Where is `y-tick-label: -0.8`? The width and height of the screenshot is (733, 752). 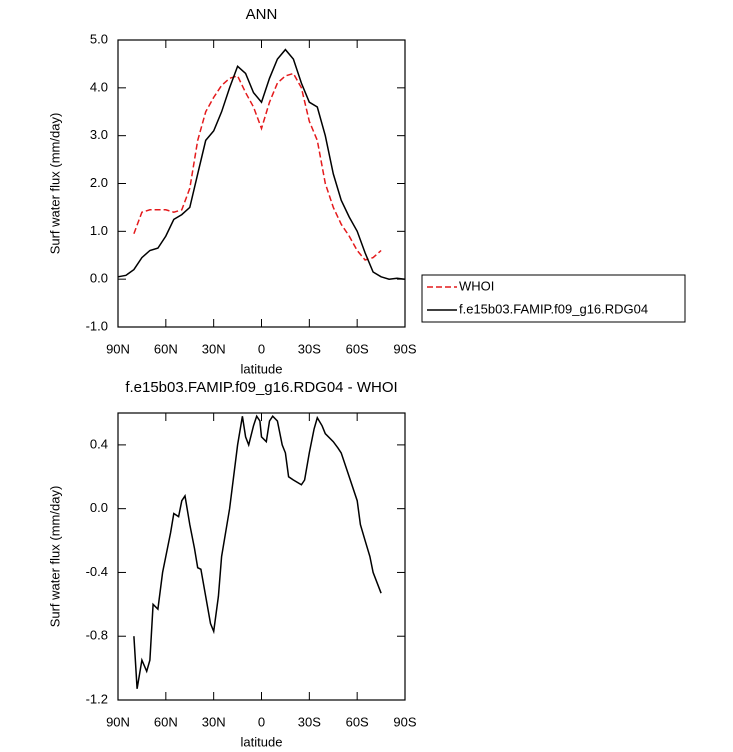 y-tick-label: -0.8 is located at coordinates (97, 635).